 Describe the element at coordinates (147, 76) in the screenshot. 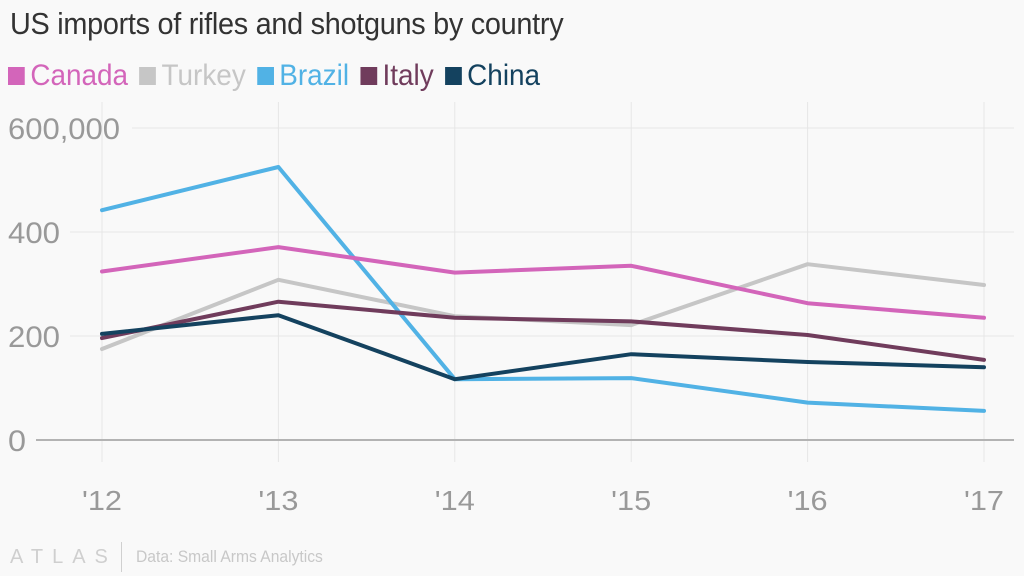

I see `legend-swatch-turkey` at that location.